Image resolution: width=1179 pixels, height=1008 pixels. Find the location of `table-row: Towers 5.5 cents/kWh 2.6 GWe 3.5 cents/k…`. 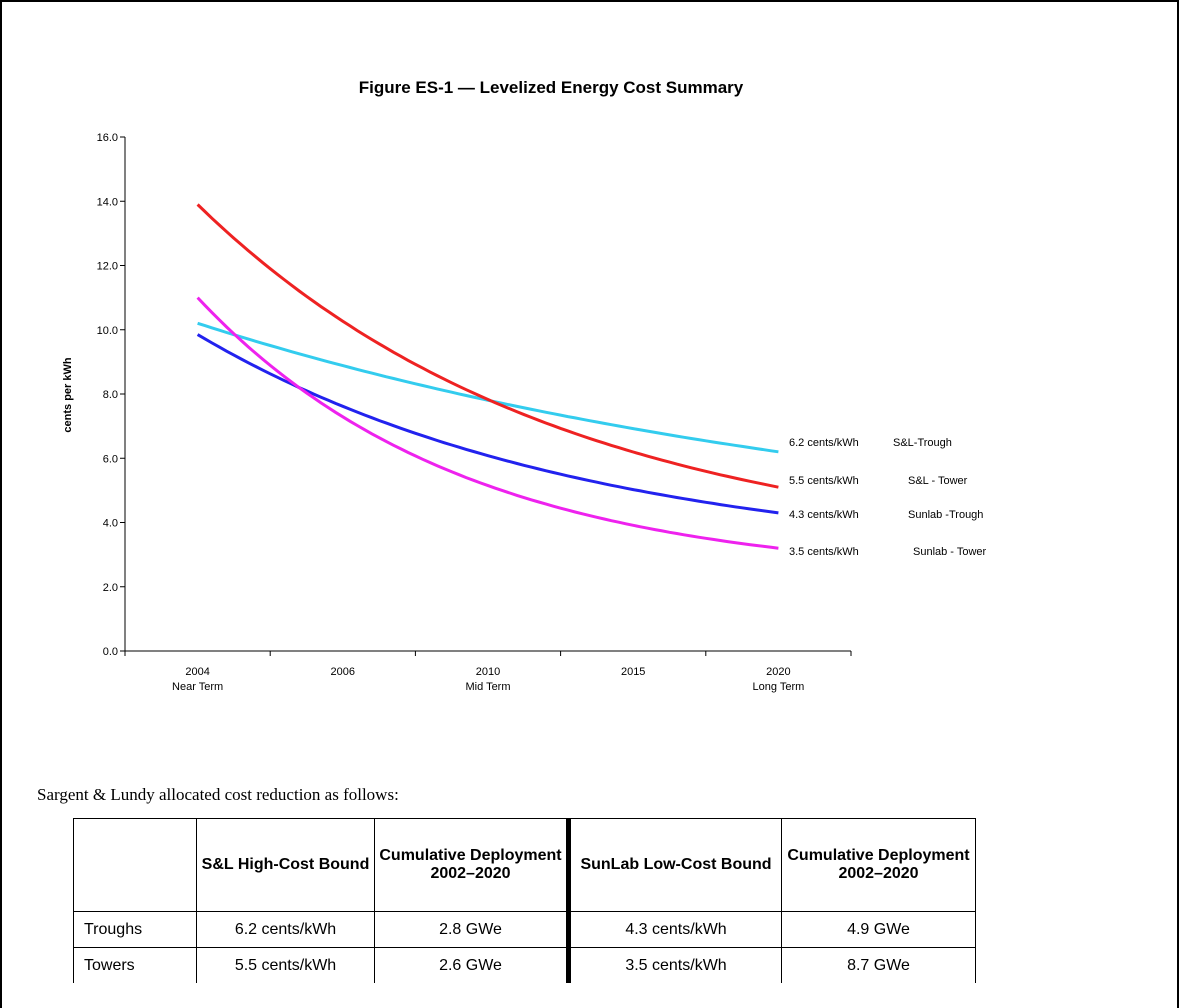

table-row: Towers 5.5 cents/kWh 2.6 GWe 3.5 cents/k… is located at coordinates (524, 965).